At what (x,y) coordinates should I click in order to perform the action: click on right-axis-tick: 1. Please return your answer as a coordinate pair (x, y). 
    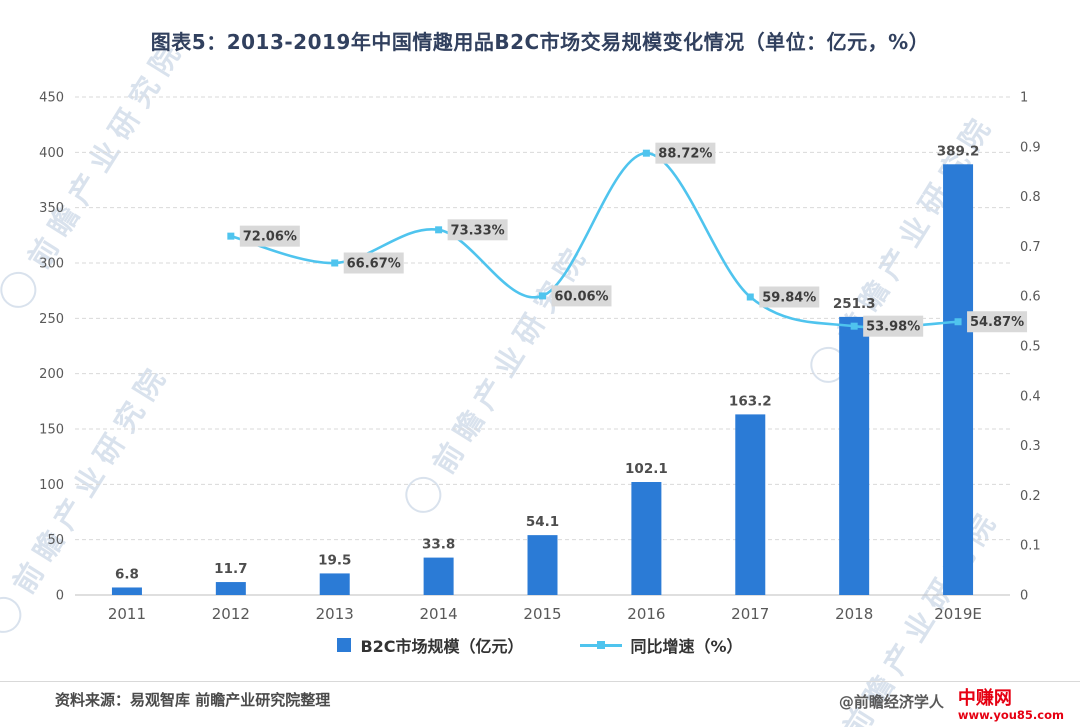
    Looking at the image, I should click on (1024, 98).